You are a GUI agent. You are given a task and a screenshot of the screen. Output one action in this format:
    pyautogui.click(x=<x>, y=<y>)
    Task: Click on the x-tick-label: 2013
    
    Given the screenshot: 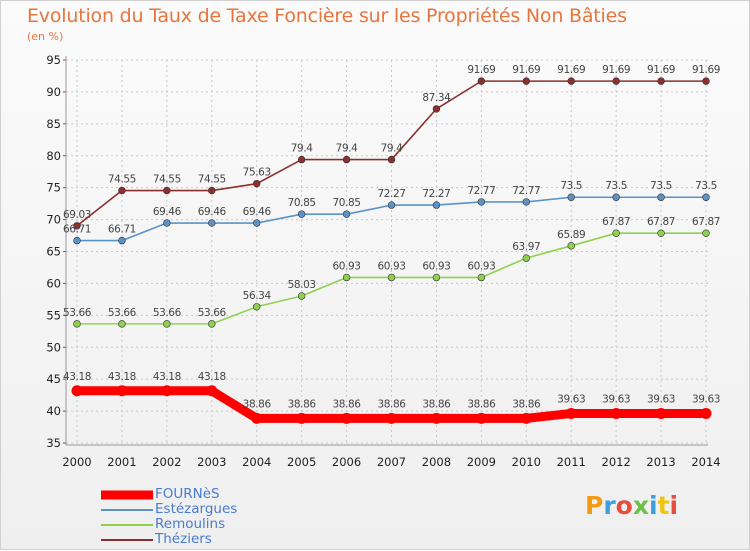 What is the action you would take?
    pyautogui.click(x=660, y=462)
    